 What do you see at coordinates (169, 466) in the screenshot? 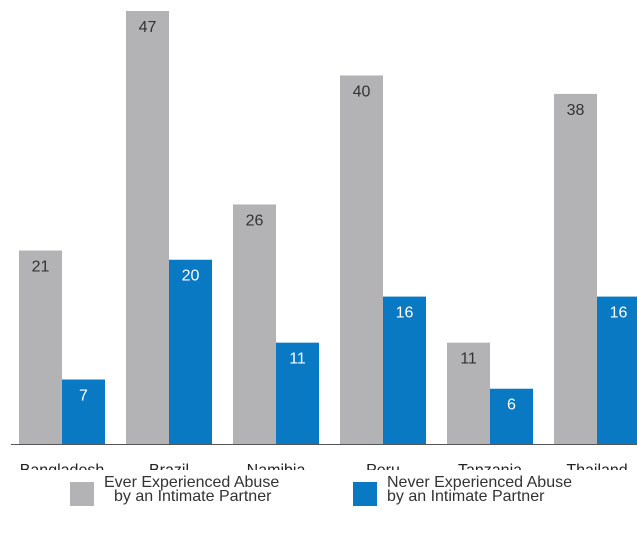
I see `x-tick-label-brazil: Brazil` at bounding box center [169, 466].